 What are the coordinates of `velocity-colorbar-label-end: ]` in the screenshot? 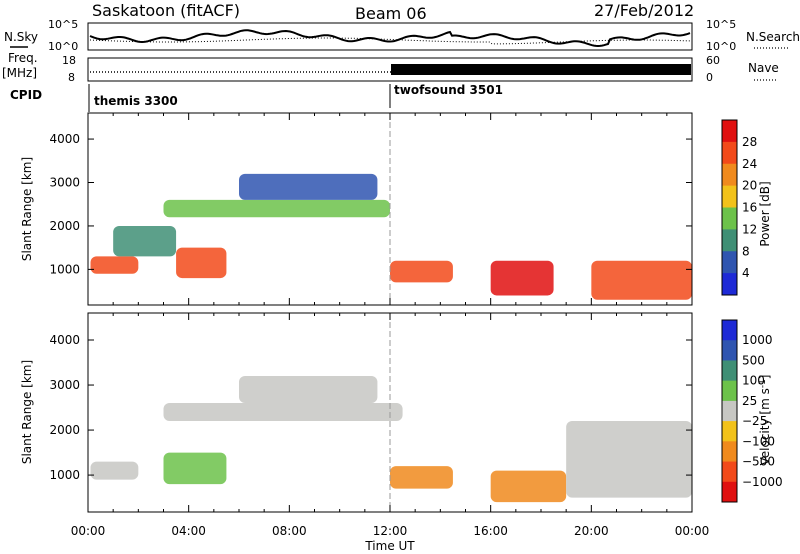 It's located at (765, 377).